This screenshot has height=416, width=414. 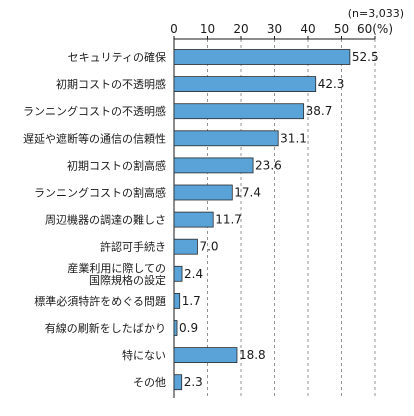 What do you see at coordinates (100, 301) in the screenshot?
I see `category-label: 標準必須特許をめぐる問題` at bounding box center [100, 301].